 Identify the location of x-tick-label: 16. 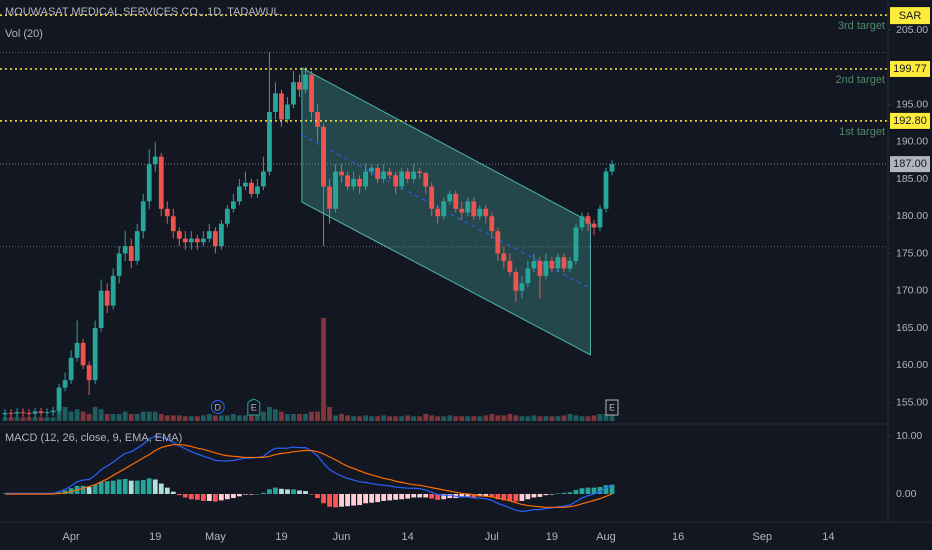
(678, 537).